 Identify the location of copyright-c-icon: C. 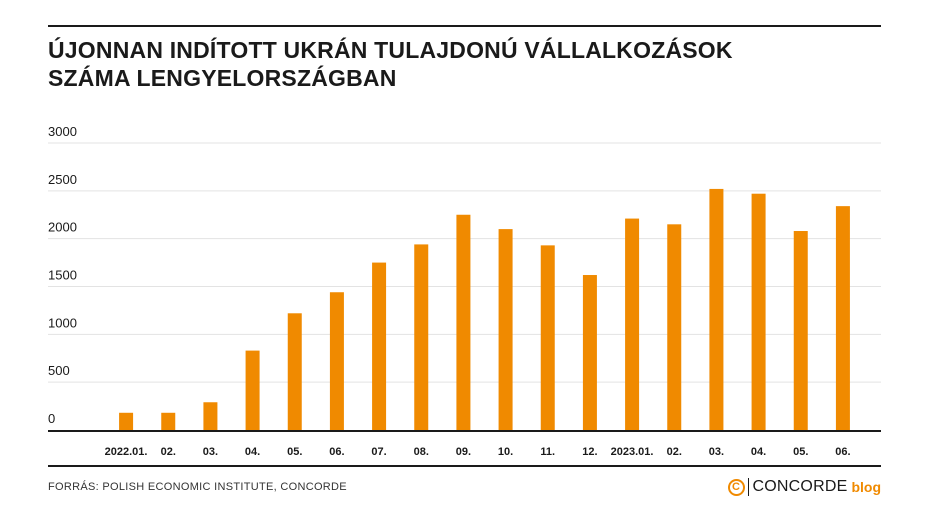
(736, 487).